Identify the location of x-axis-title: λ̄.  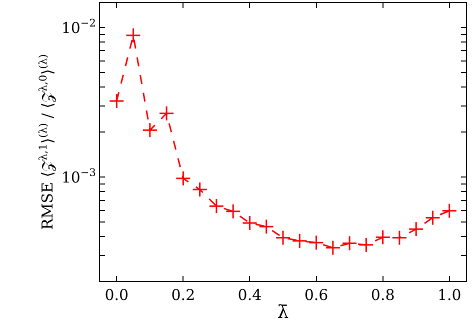
(283, 313).